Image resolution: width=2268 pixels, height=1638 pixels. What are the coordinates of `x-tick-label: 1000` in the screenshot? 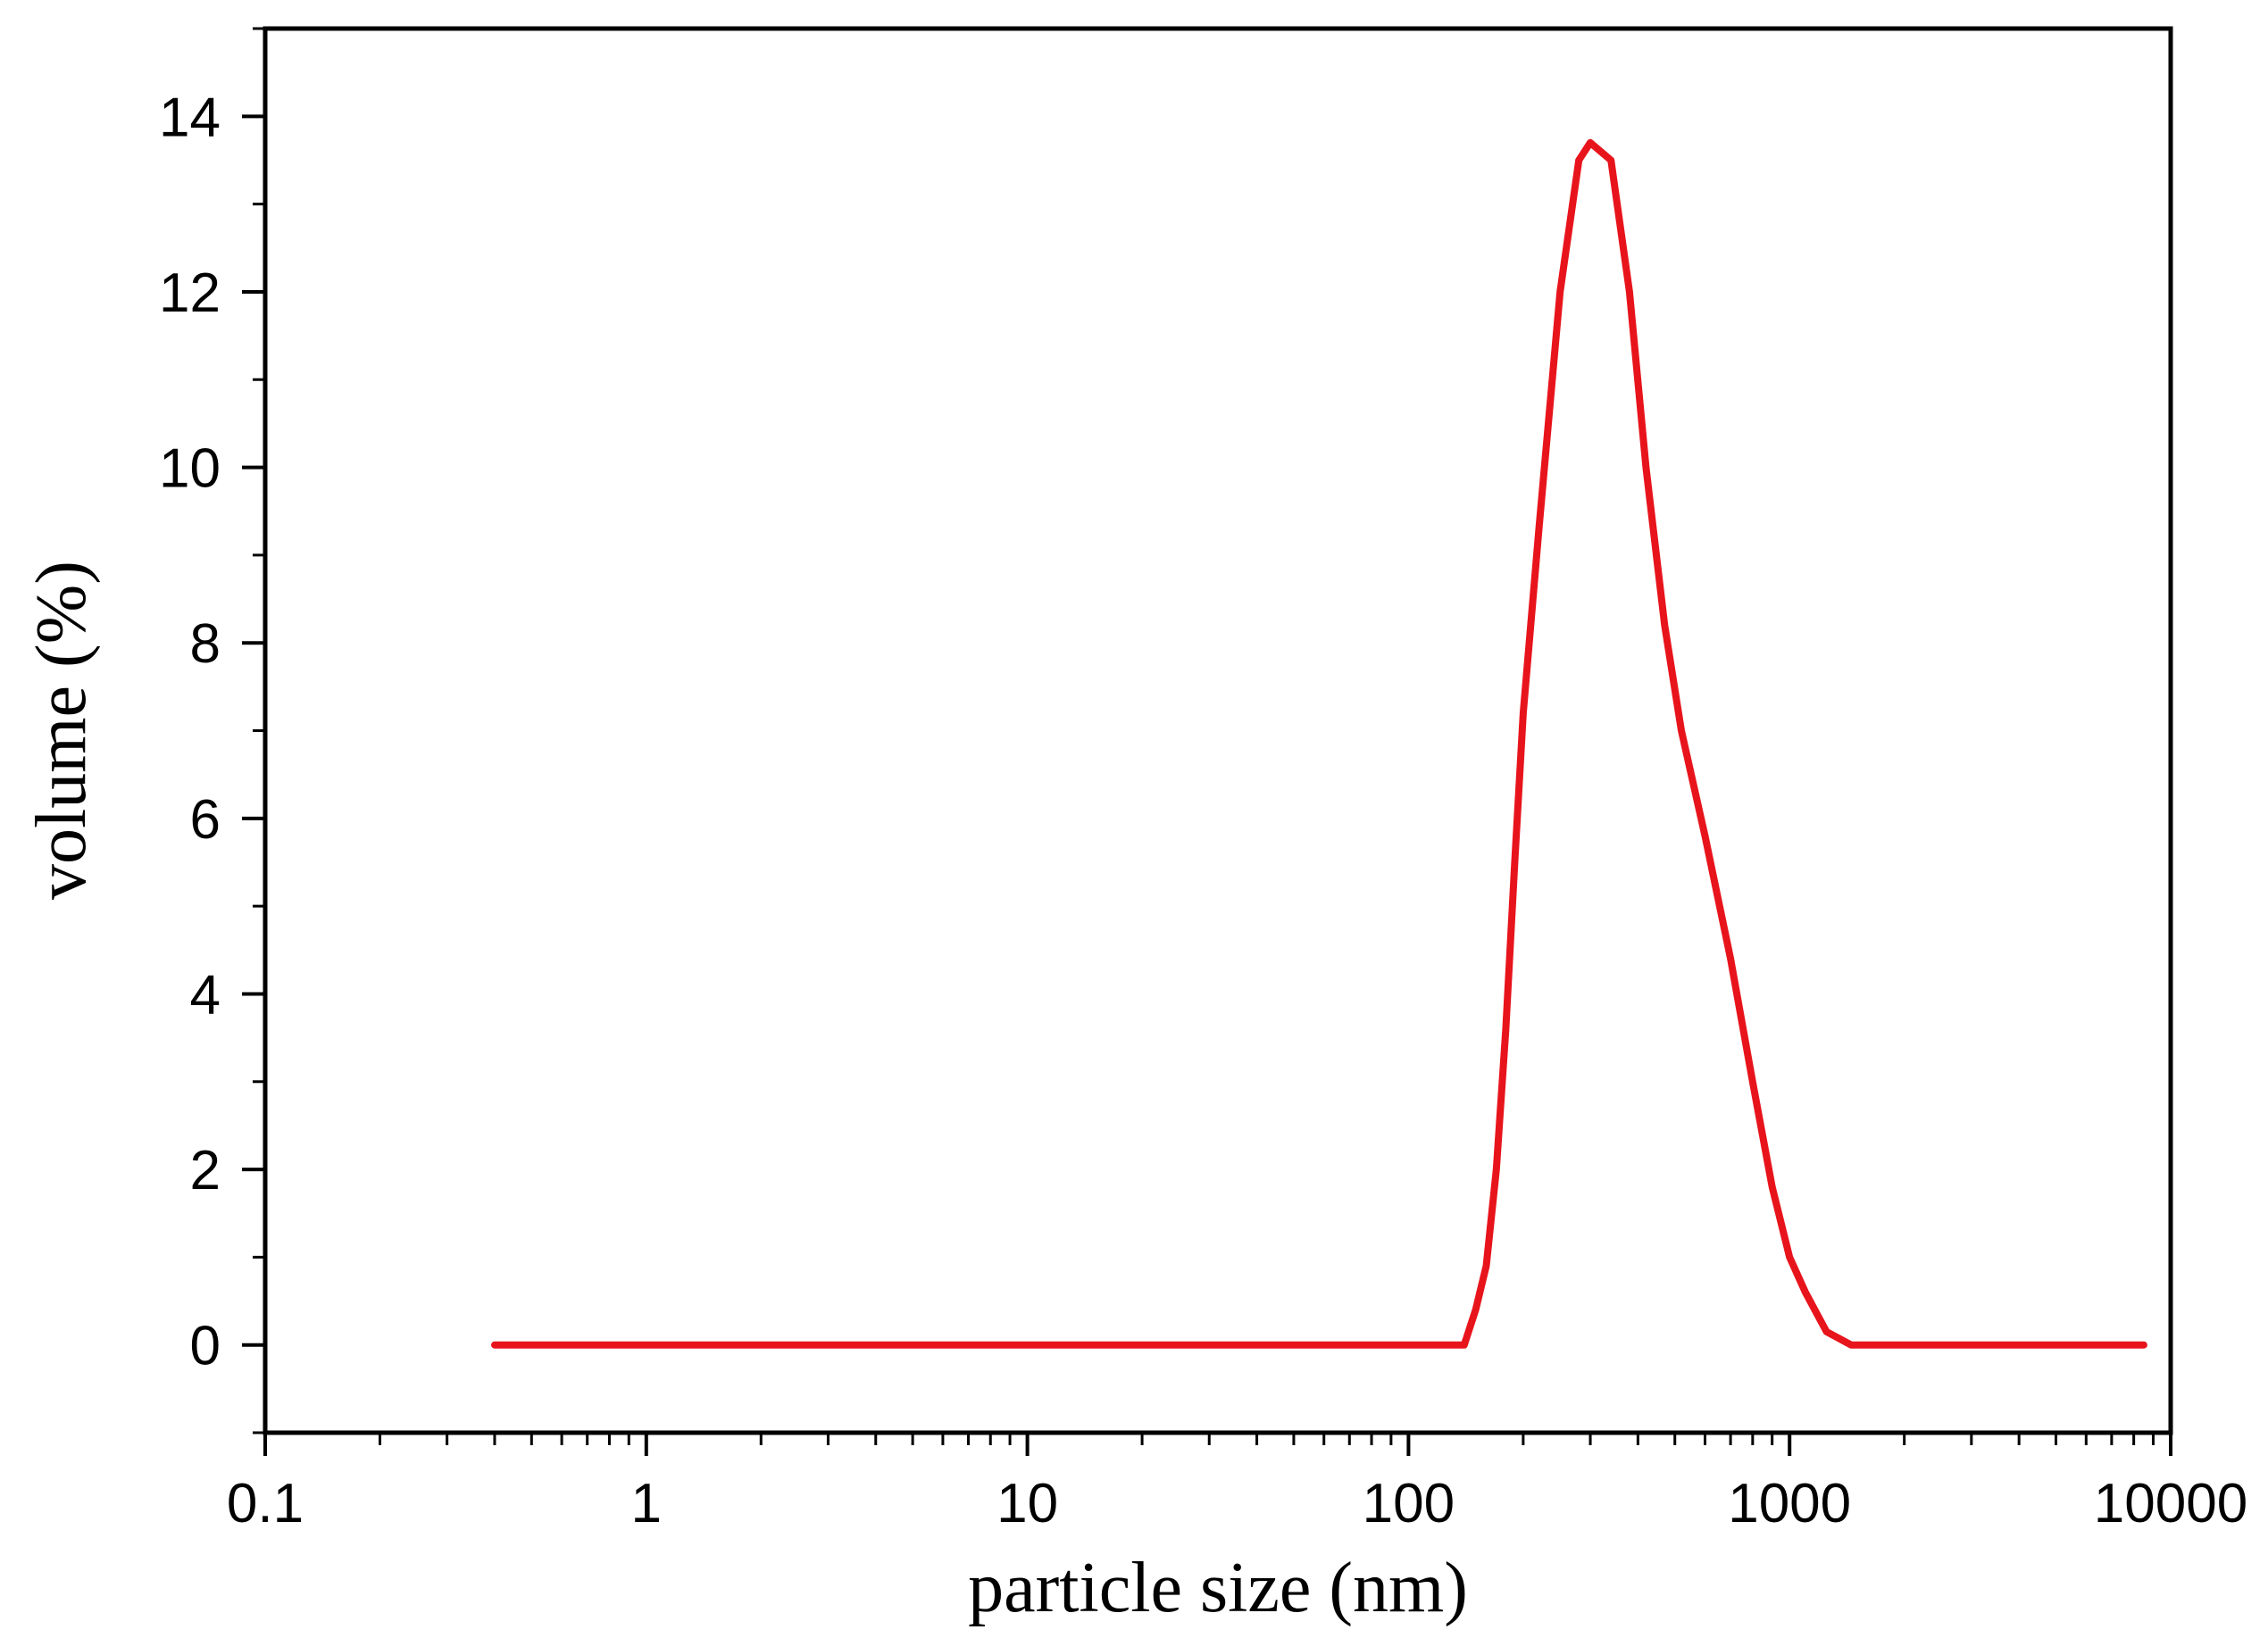 It's located at (1789, 1503).